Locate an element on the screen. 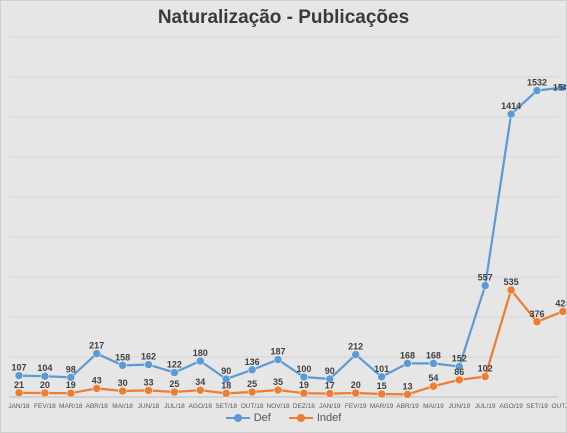  data-label: 98 is located at coordinates (71, 369).